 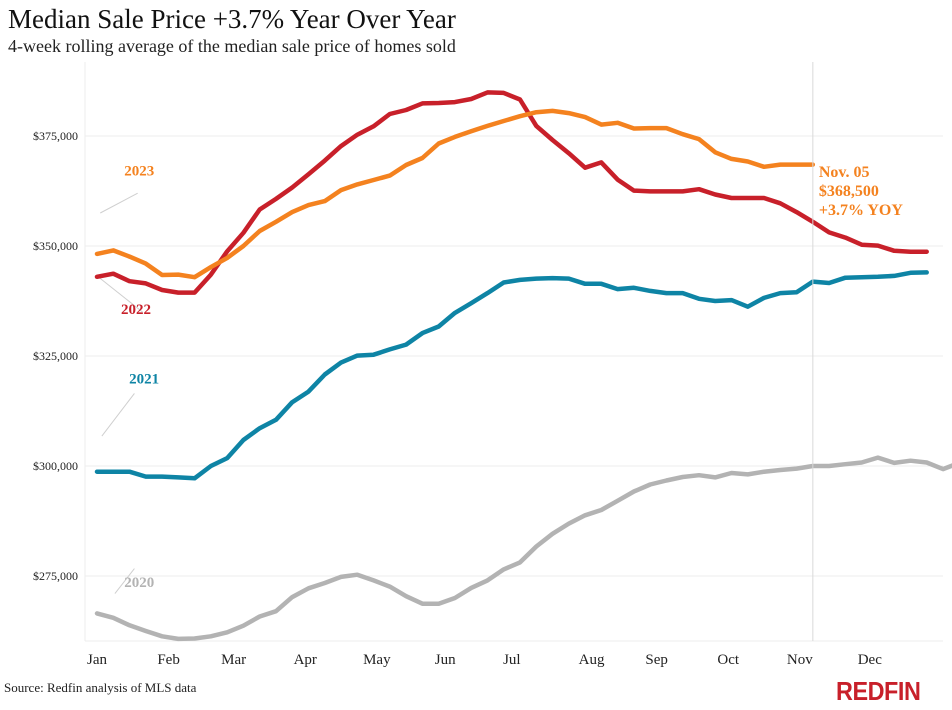 I want to click on redfin-logo: REDFIN, so click(x=878, y=691).